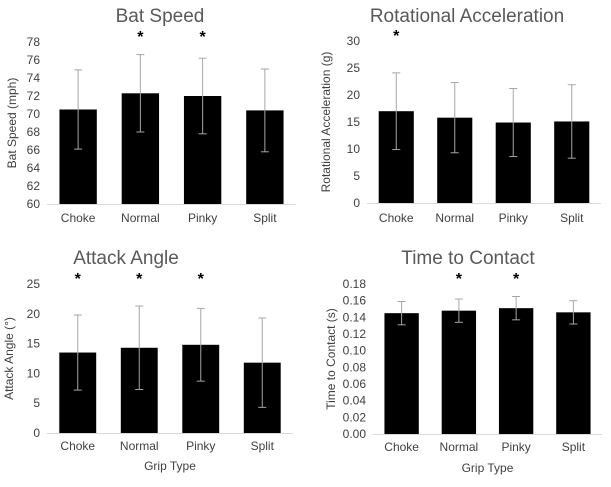 The width and height of the screenshot is (611, 487). I want to click on y-tick-label: 0.10, so click(355, 351).